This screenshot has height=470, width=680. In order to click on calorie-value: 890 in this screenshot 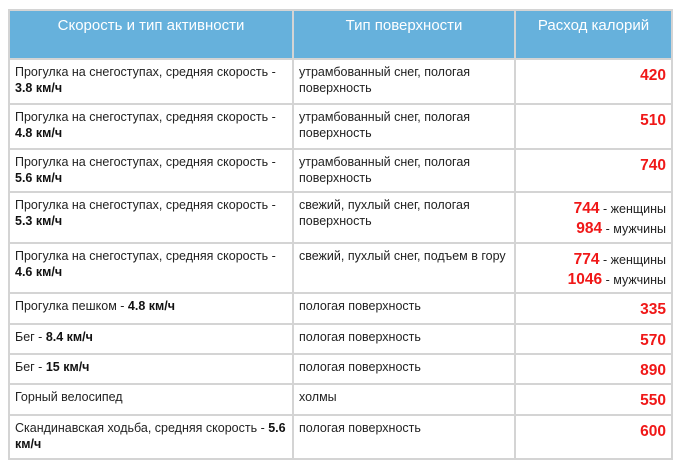, I will do `click(653, 370)`.